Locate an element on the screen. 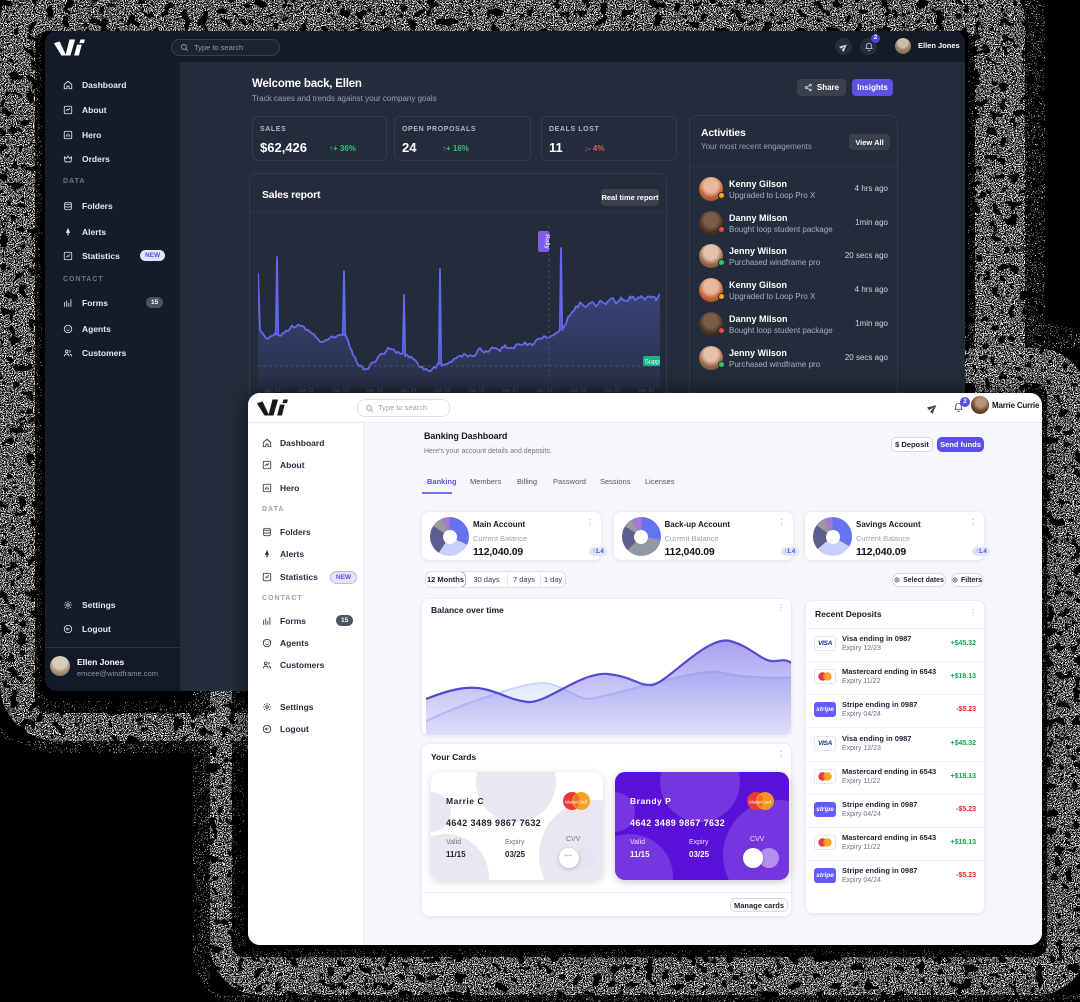 The height and width of the screenshot is (1002, 1080). svg-text: Support is located at coordinates (652, 362).